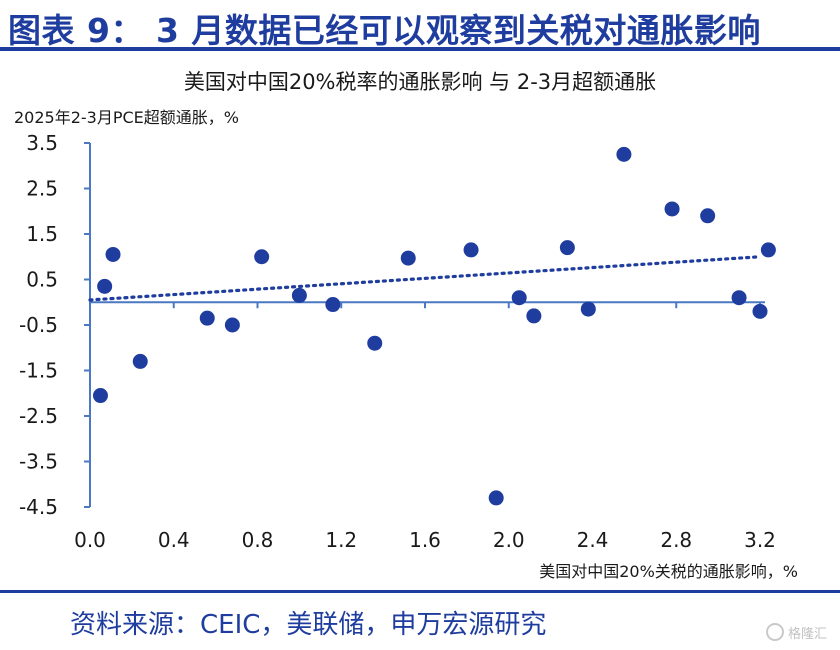  Describe the element at coordinates (38, 416) in the screenshot. I see `y-tick-label: -2.5` at that location.